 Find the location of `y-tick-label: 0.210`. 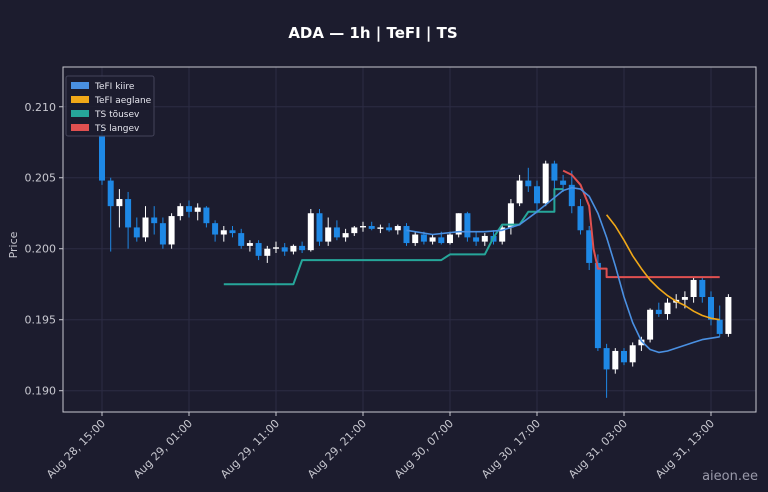

y-tick-label: 0.210 is located at coordinates (41, 107).